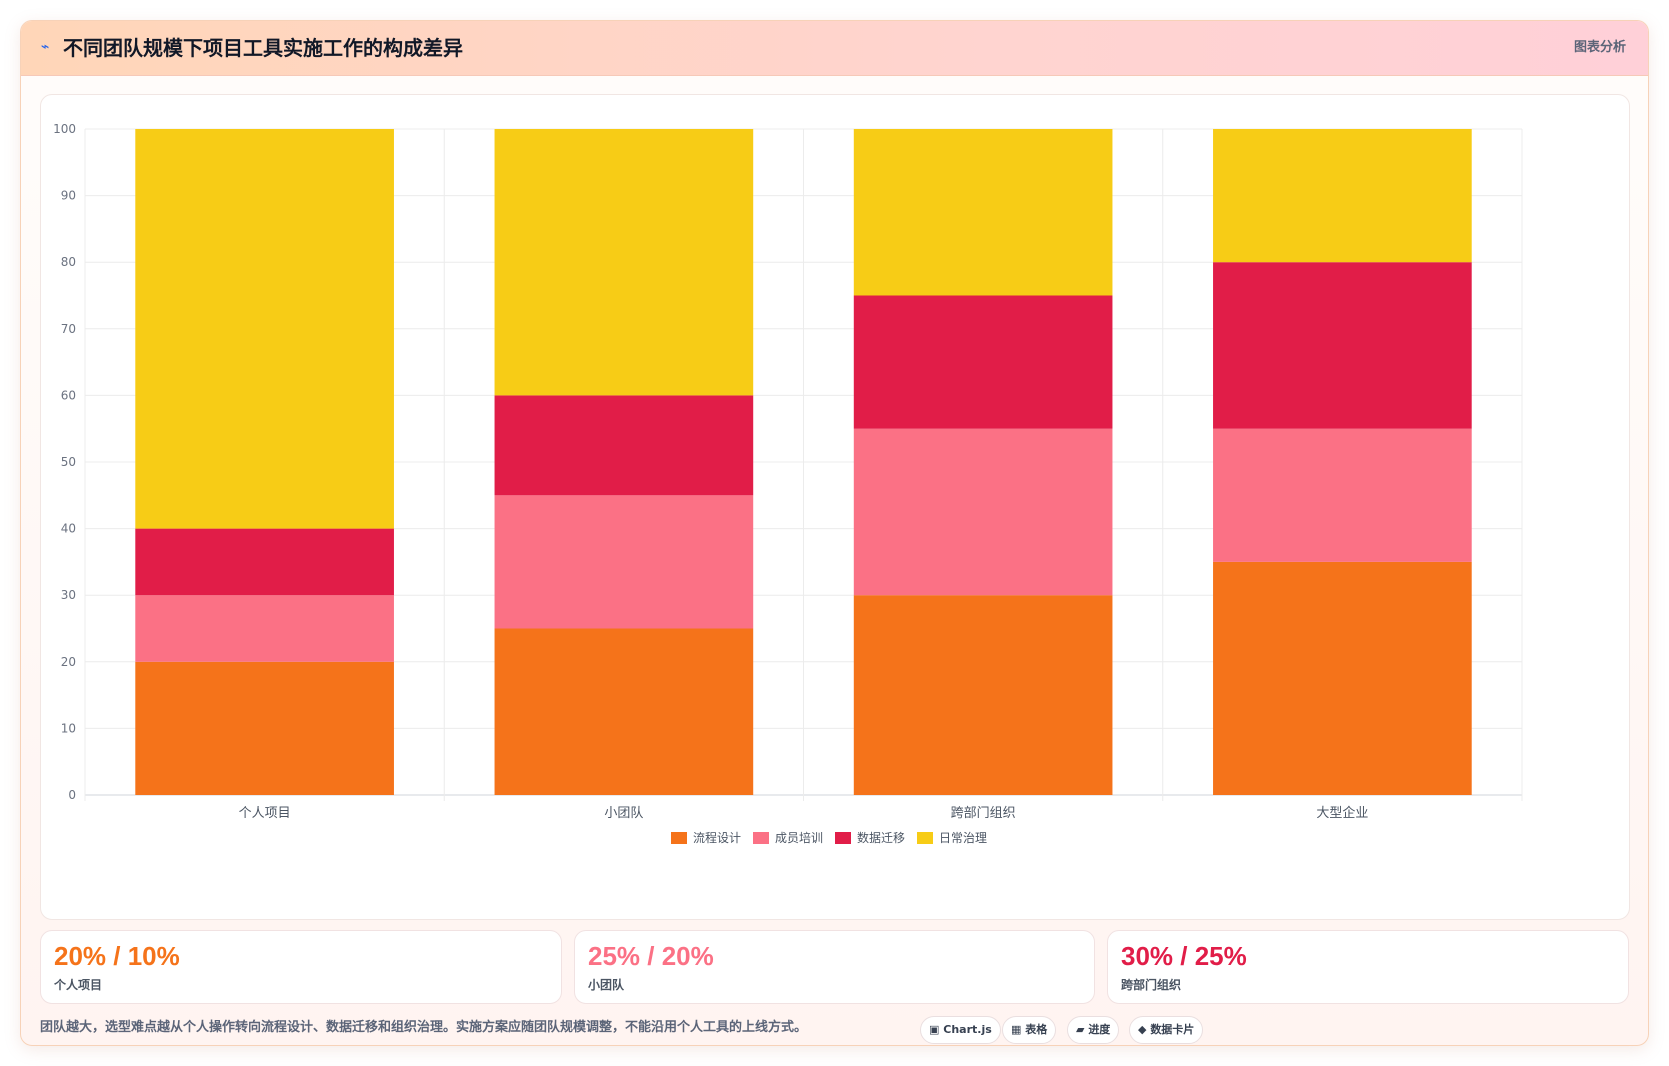 This screenshot has height=1066, width=1669. Describe the element at coordinates (1142, 1029) in the screenshot. I see `diamond-icon: ◆` at that location.